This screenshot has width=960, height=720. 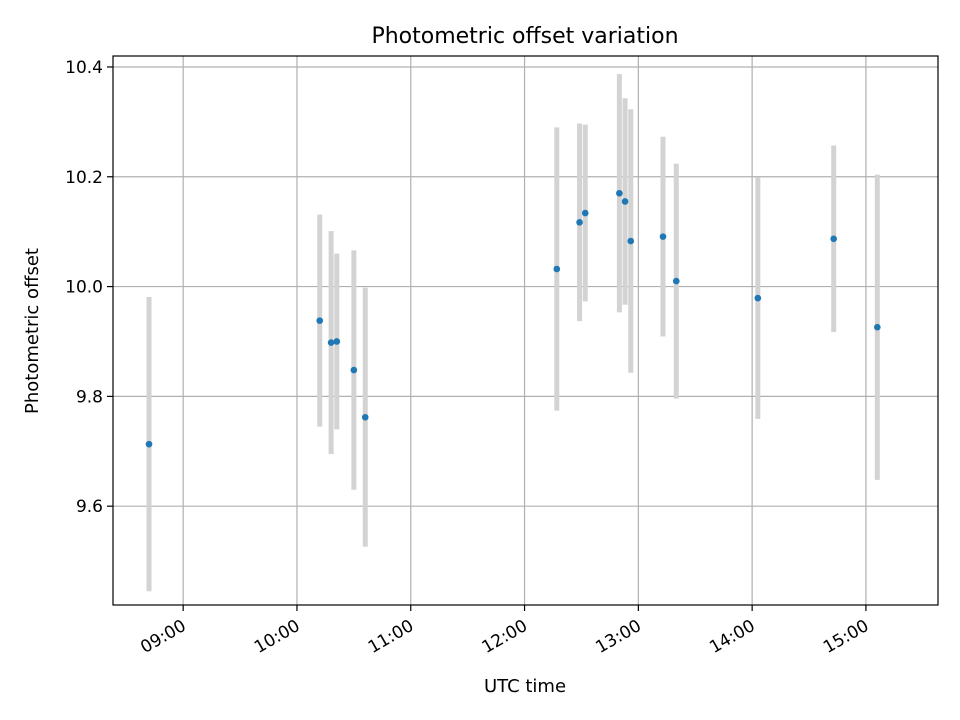 I want to click on y-axis-label: Photometric offset, so click(x=32, y=331).